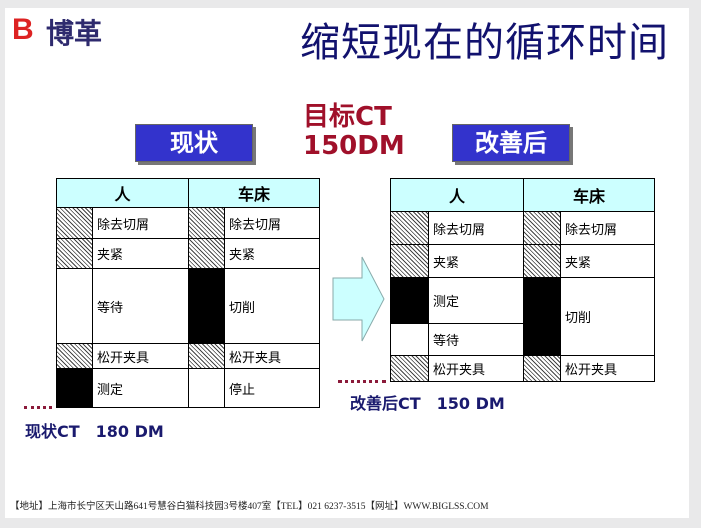 The image size is (701, 528). What do you see at coordinates (272, 388) in the screenshot?
I see `step: 停止` at bounding box center [272, 388].